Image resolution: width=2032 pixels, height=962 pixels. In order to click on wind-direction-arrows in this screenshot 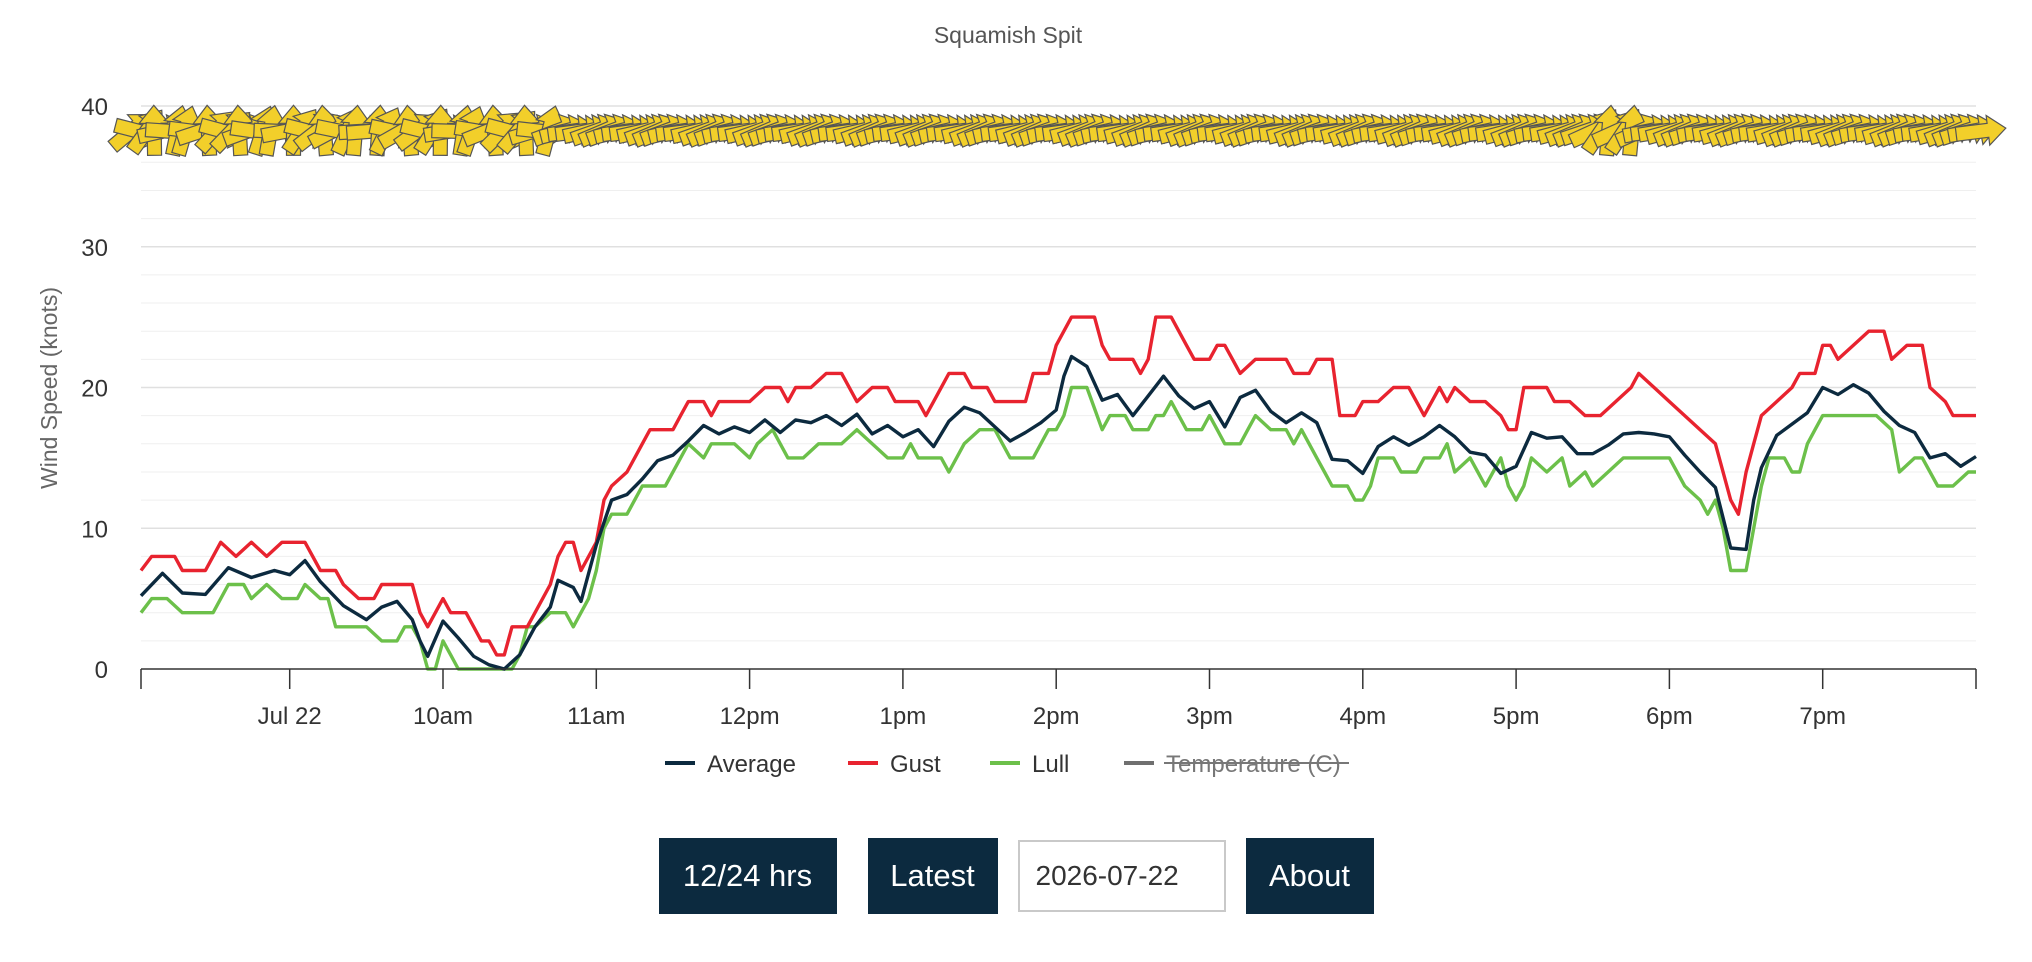, I will do `click(1057, 131)`.